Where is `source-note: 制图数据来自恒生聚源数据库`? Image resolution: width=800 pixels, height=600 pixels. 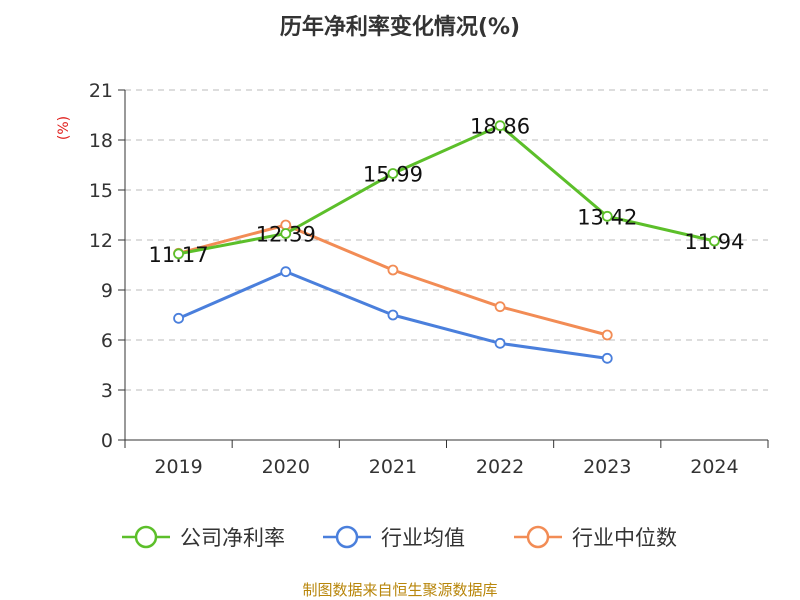 source-note: 制图数据来自恒生聚源数据库 is located at coordinates (399, 590).